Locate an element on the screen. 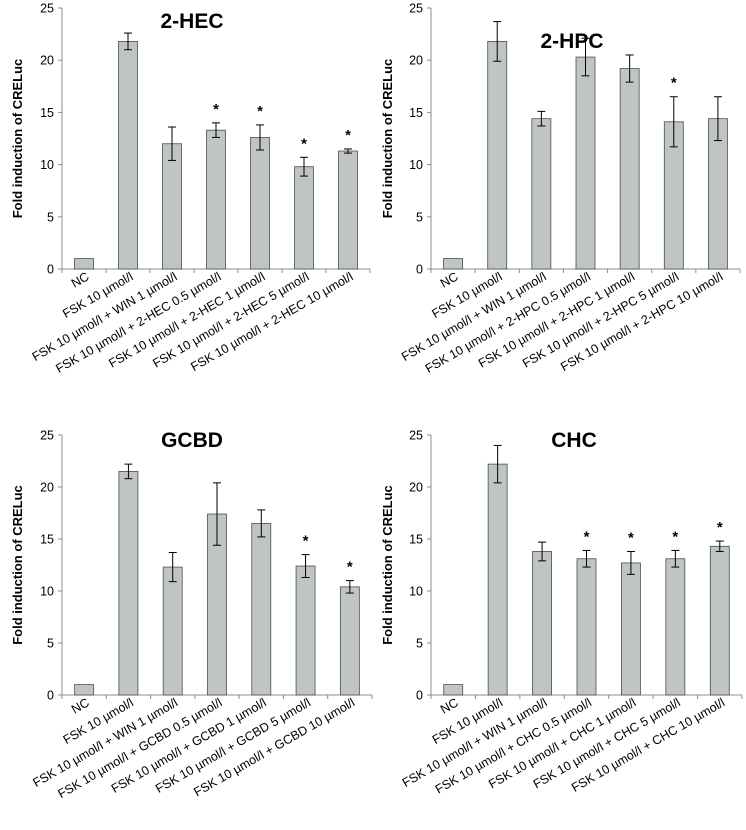 This screenshot has width=746, height=830. chart-title: GCBD is located at coordinates (192, 440).